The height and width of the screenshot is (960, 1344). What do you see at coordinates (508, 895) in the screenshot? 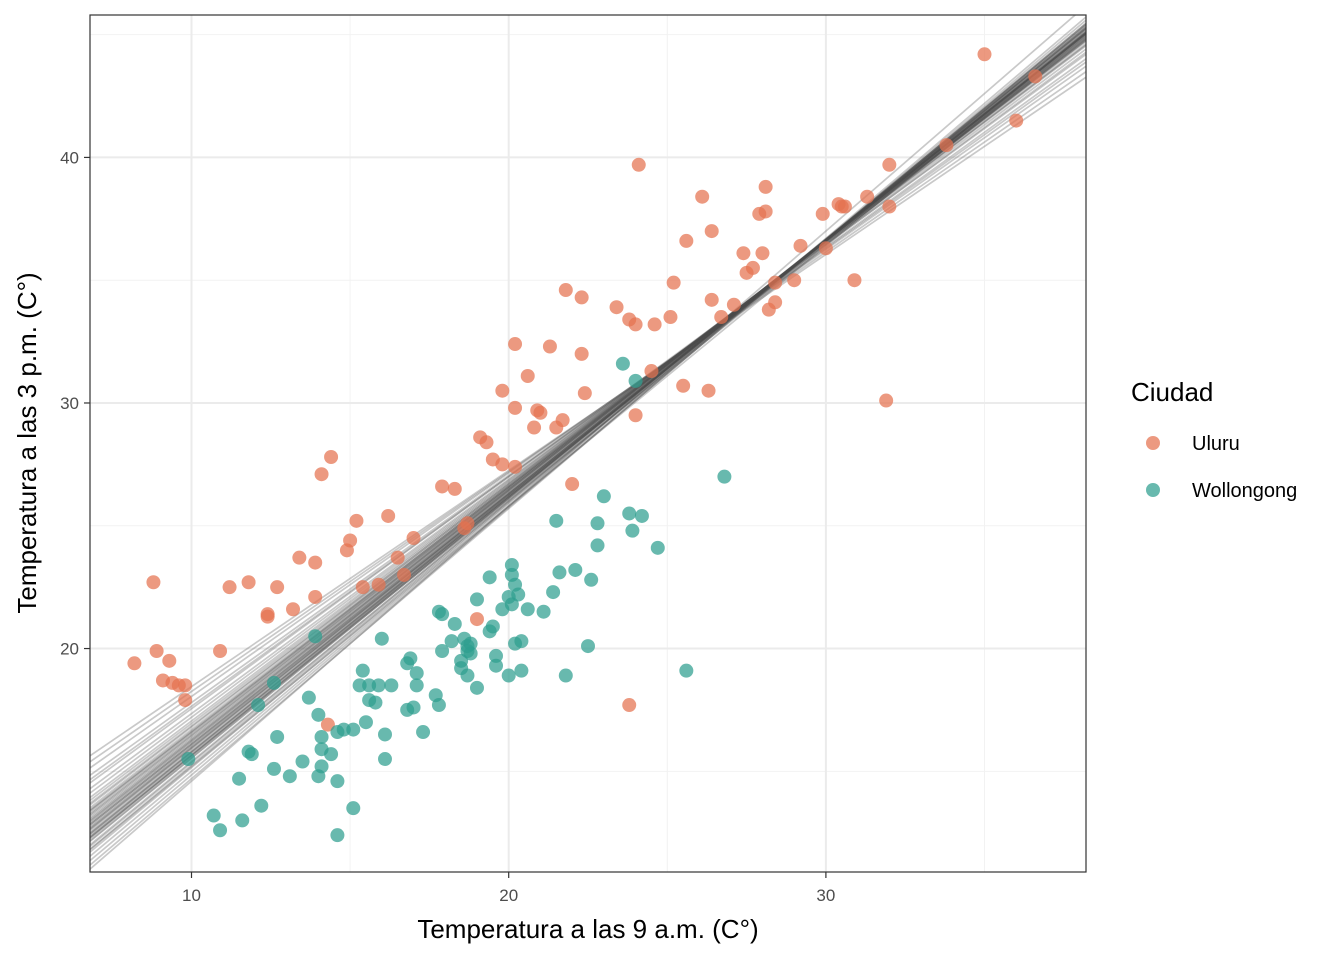
I see `x-tick-label: 20` at bounding box center [508, 895].